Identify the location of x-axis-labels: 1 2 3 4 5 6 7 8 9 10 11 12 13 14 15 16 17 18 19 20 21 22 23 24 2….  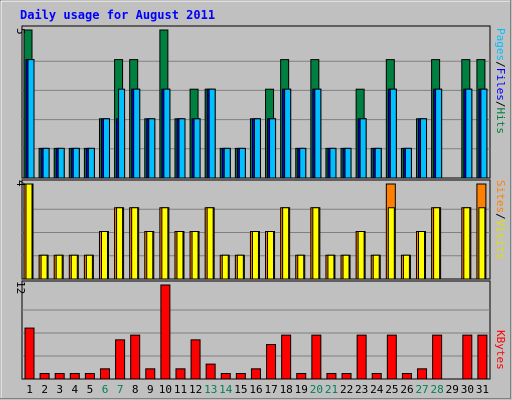
(257, 389).